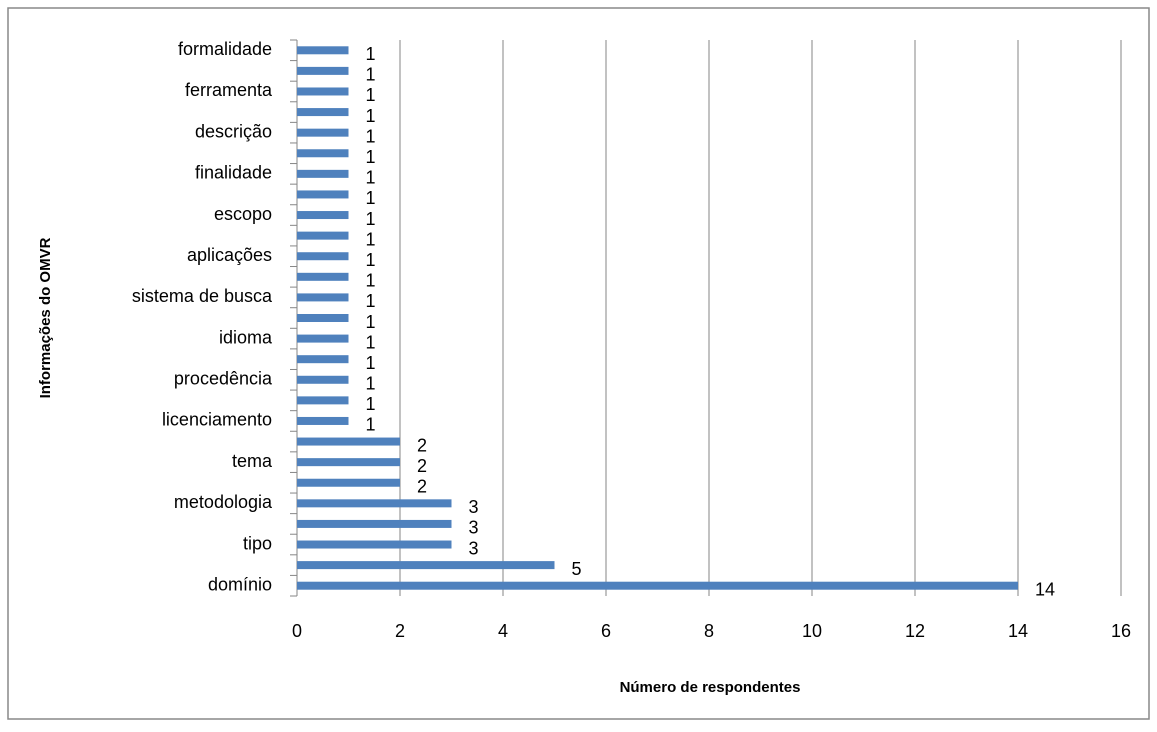 The height and width of the screenshot is (732, 1157). What do you see at coordinates (1045, 589) in the screenshot?
I see `data-label: 14` at bounding box center [1045, 589].